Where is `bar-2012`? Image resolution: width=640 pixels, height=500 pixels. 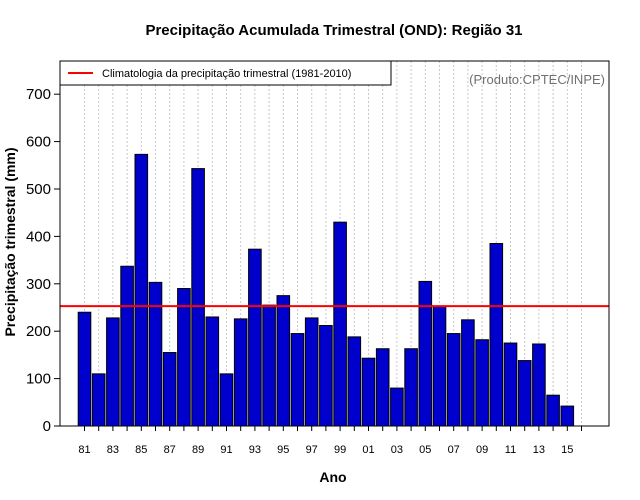 bar-2012 is located at coordinates (524, 393).